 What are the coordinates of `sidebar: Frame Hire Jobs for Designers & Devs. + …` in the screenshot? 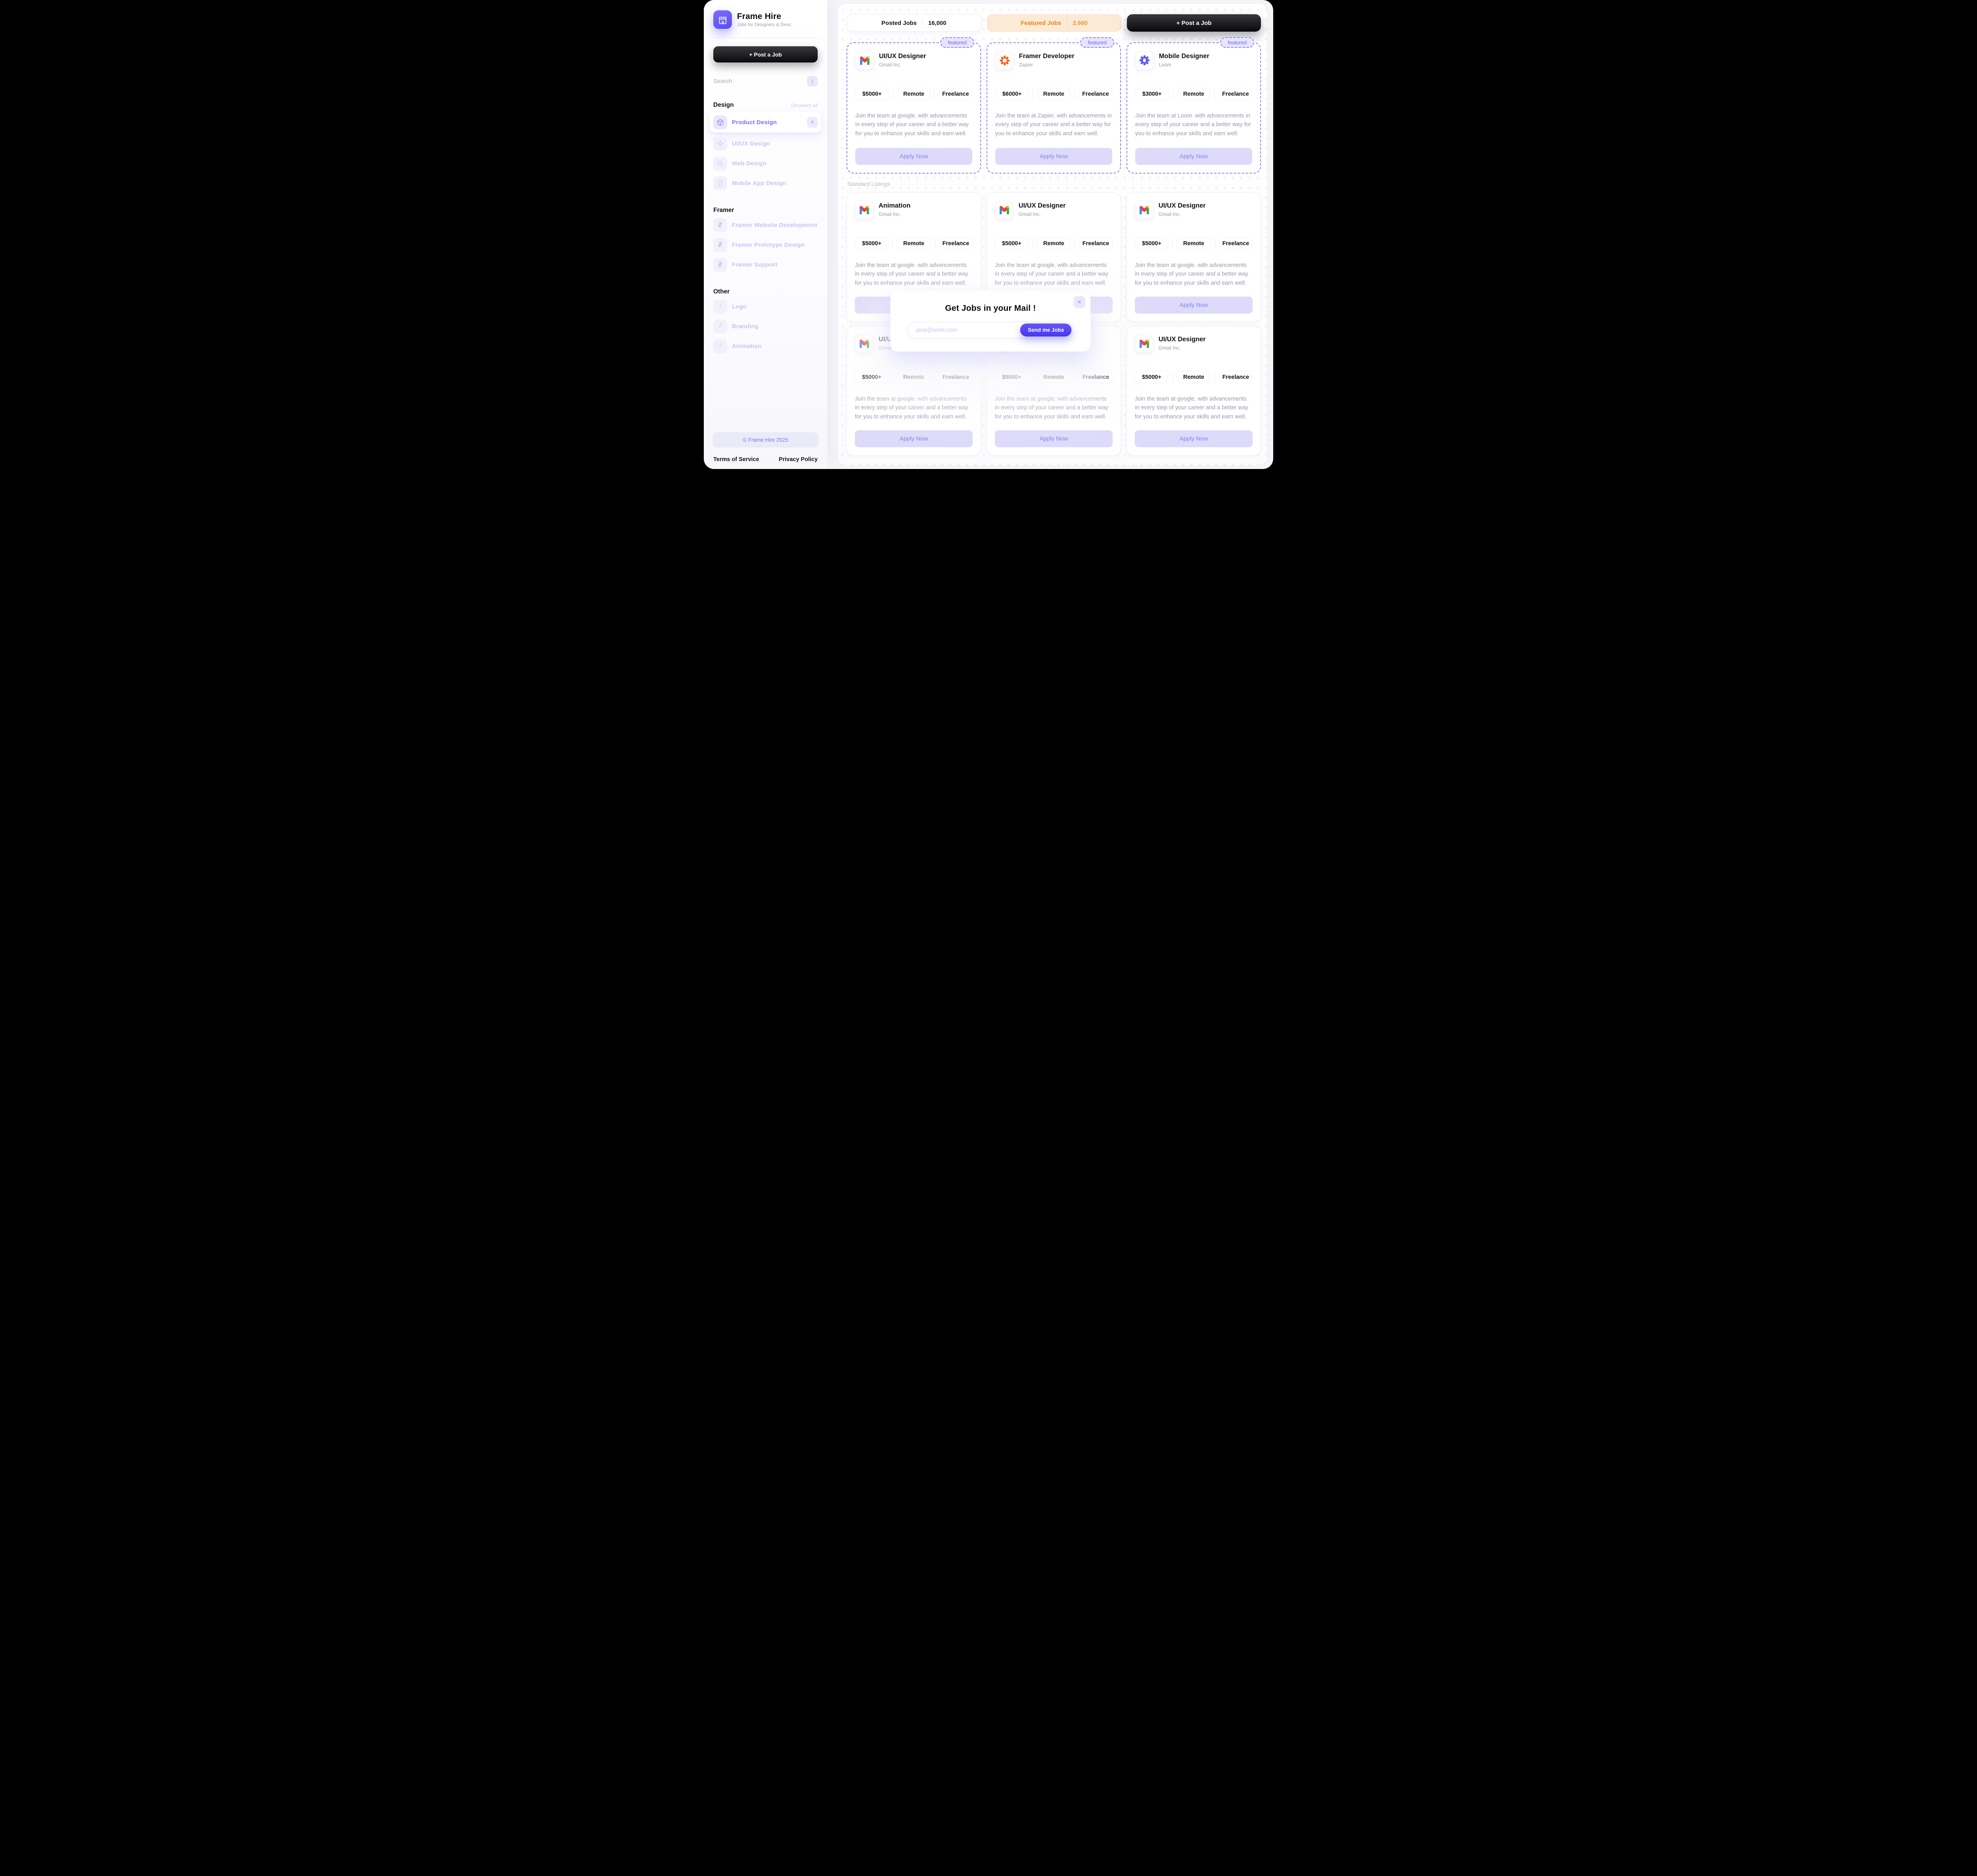 It's located at (765, 234).